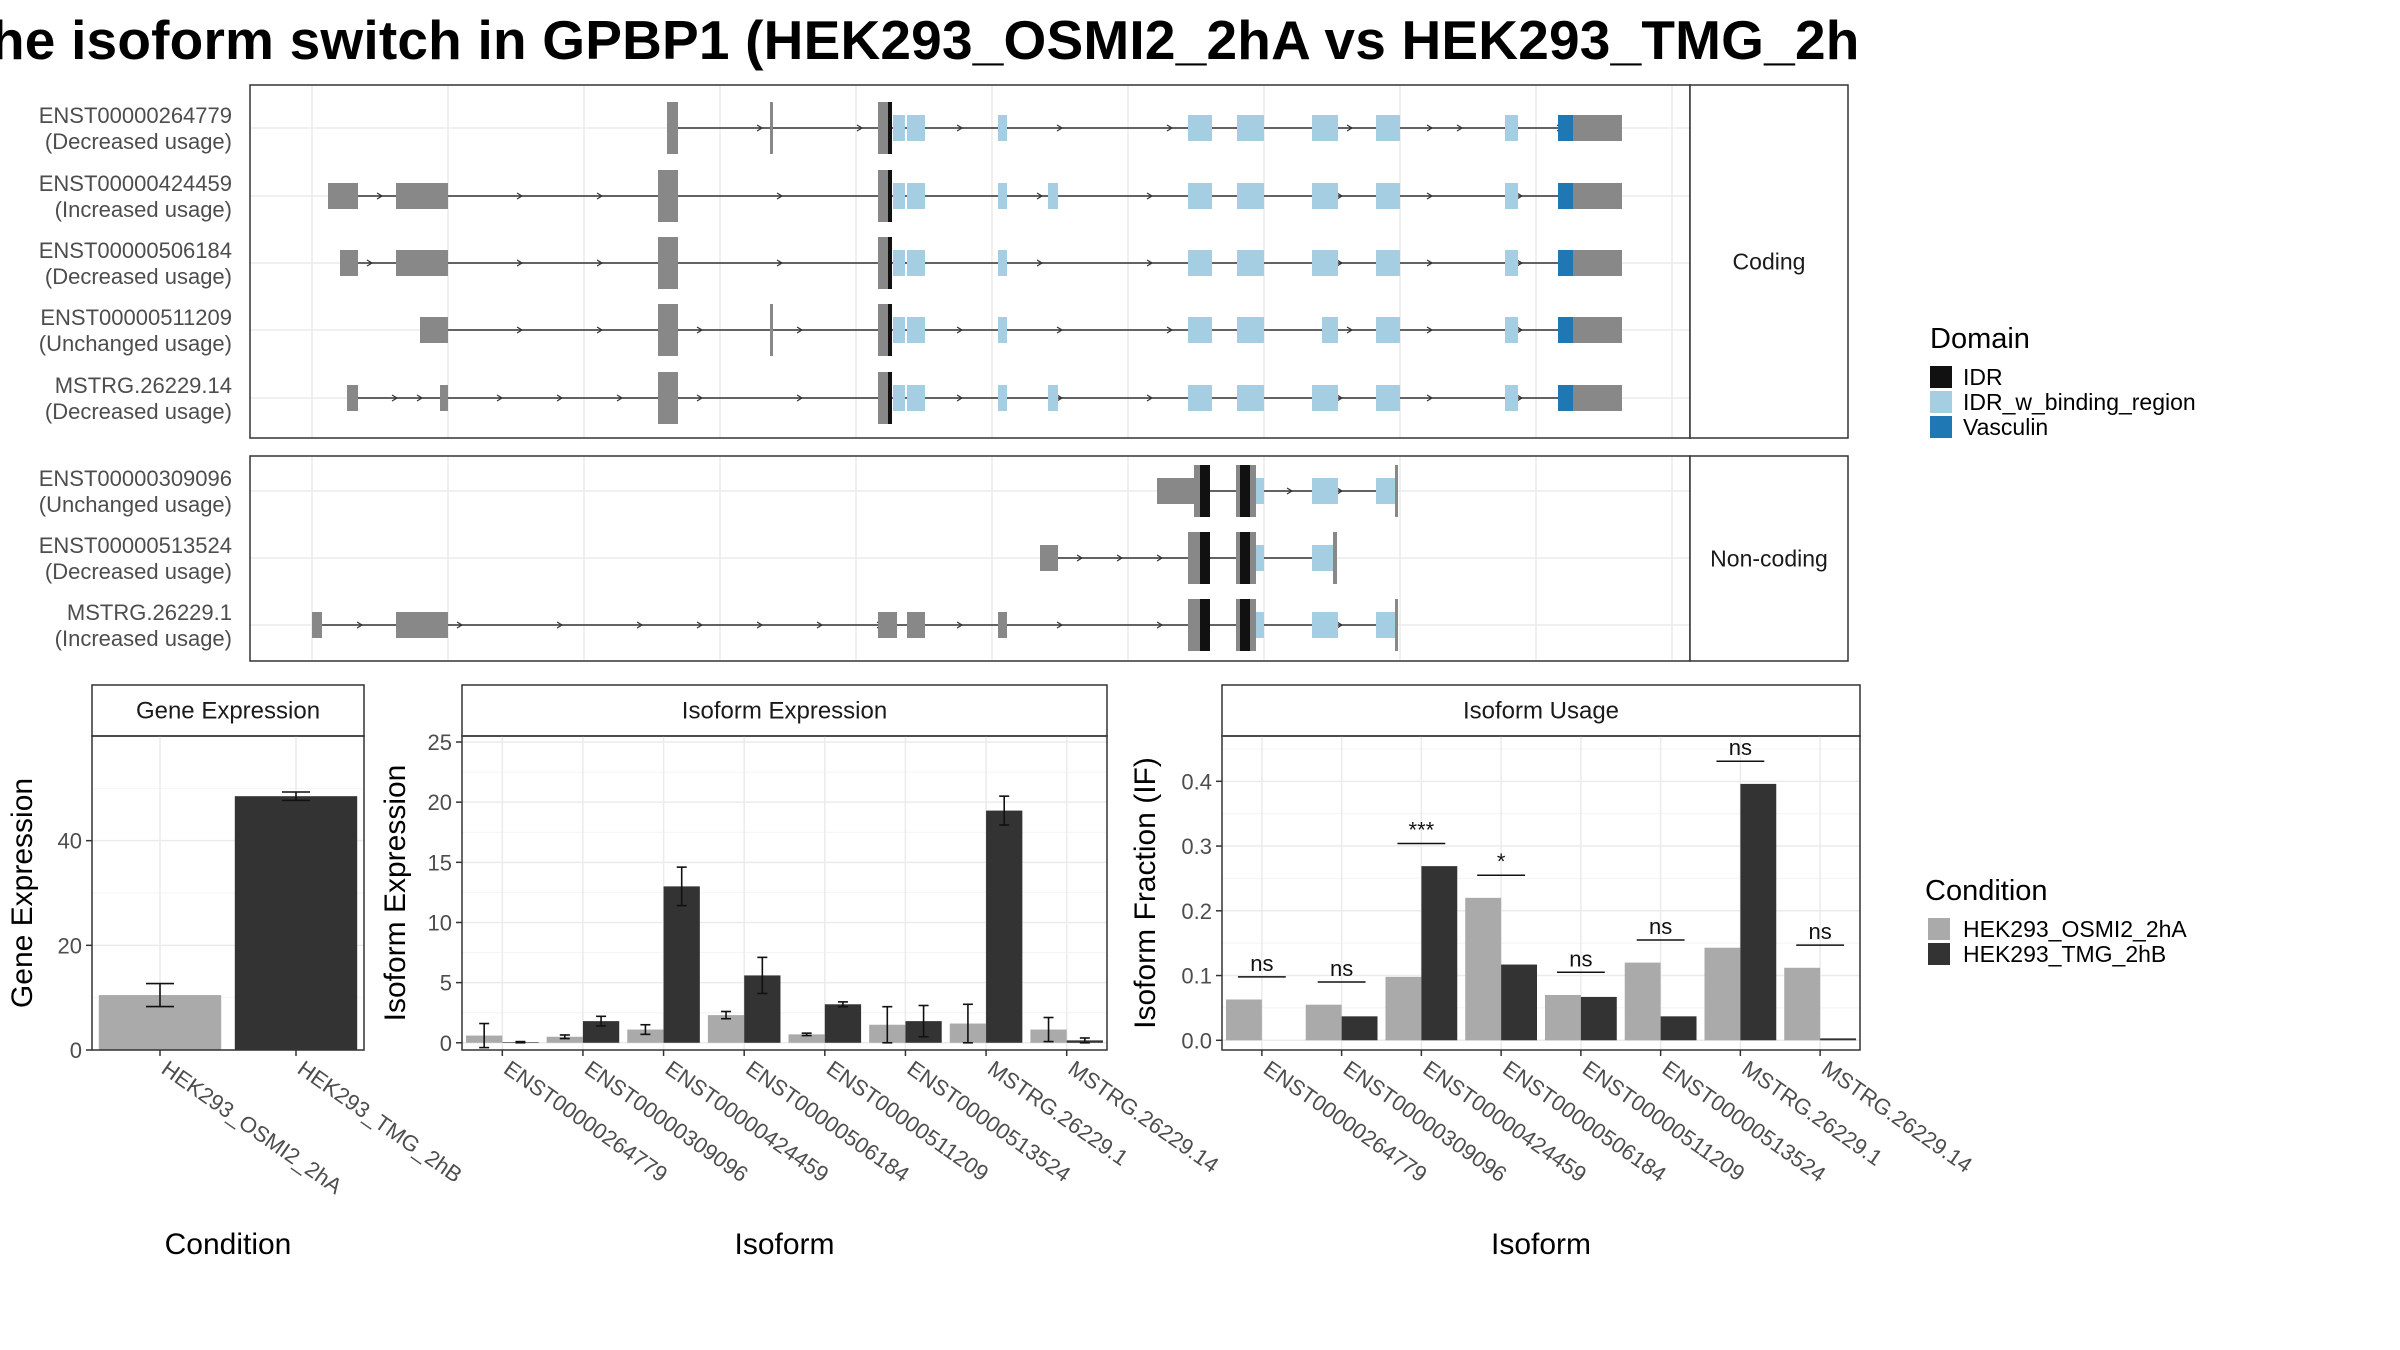  What do you see at coordinates (446, 983) in the screenshot?
I see `y-tick-label: 5` at bounding box center [446, 983].